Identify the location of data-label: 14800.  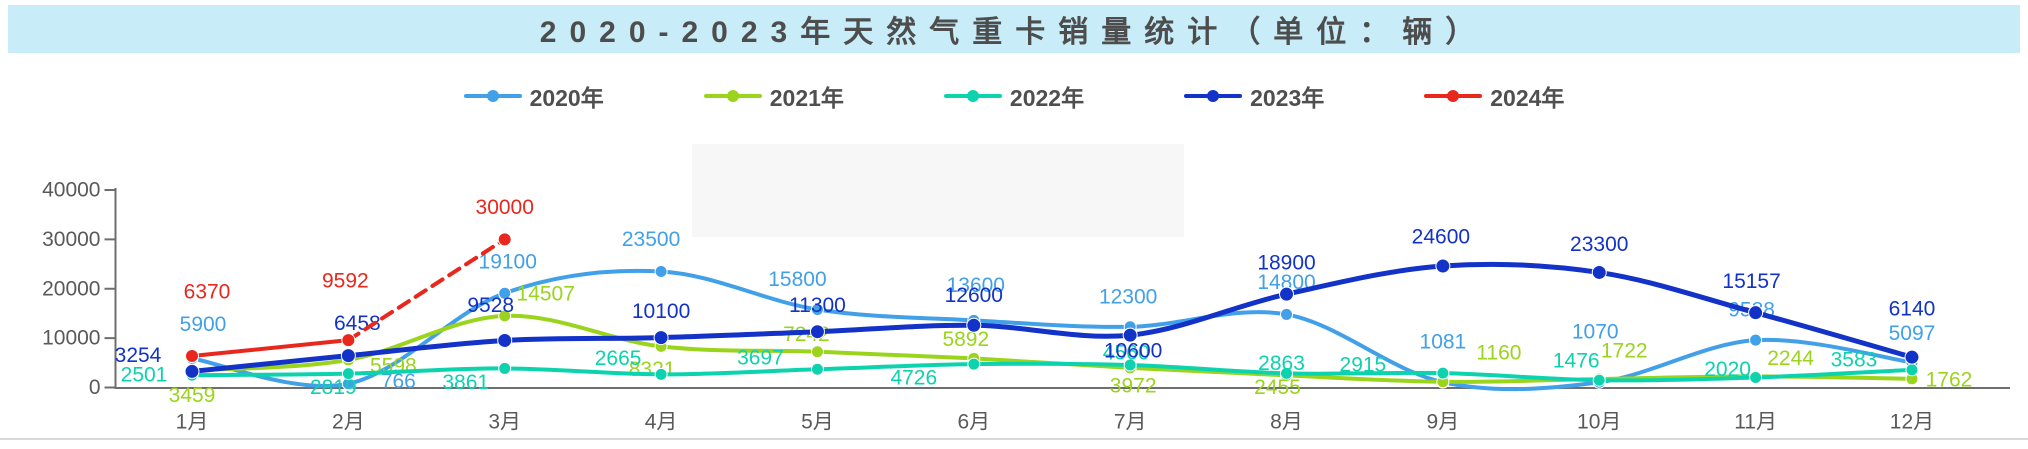
(1286, 282).